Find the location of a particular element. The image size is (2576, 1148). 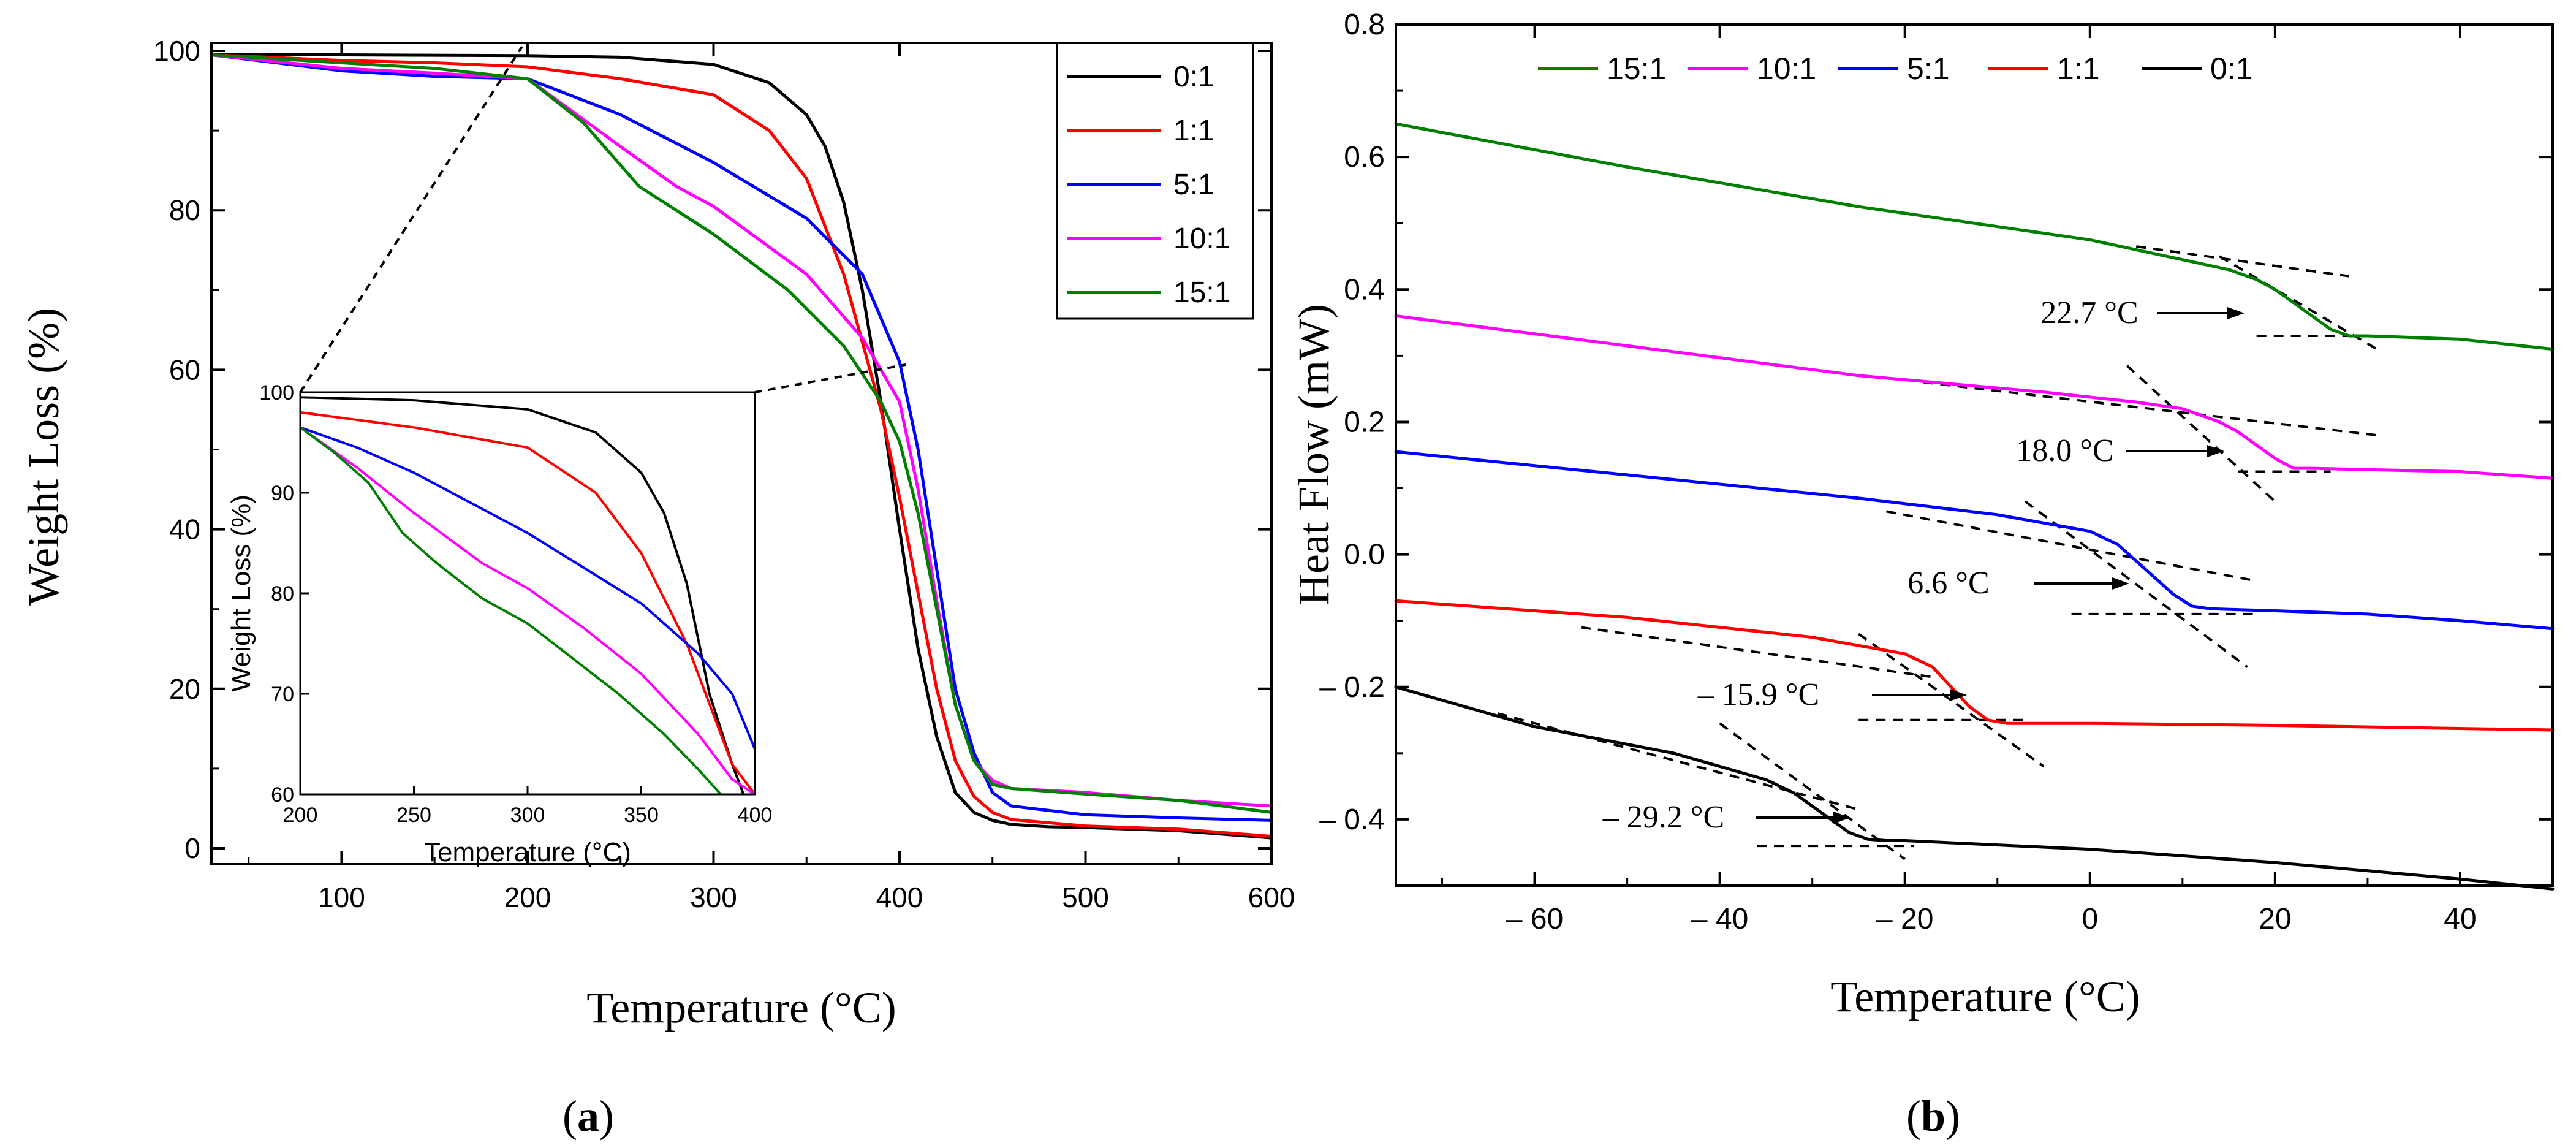

chart-b-annotations: 22.7 °C 18.0 °C 6.6 °C – 15.9 °C – 29.2 °C is located at coordinates (1923, 565).